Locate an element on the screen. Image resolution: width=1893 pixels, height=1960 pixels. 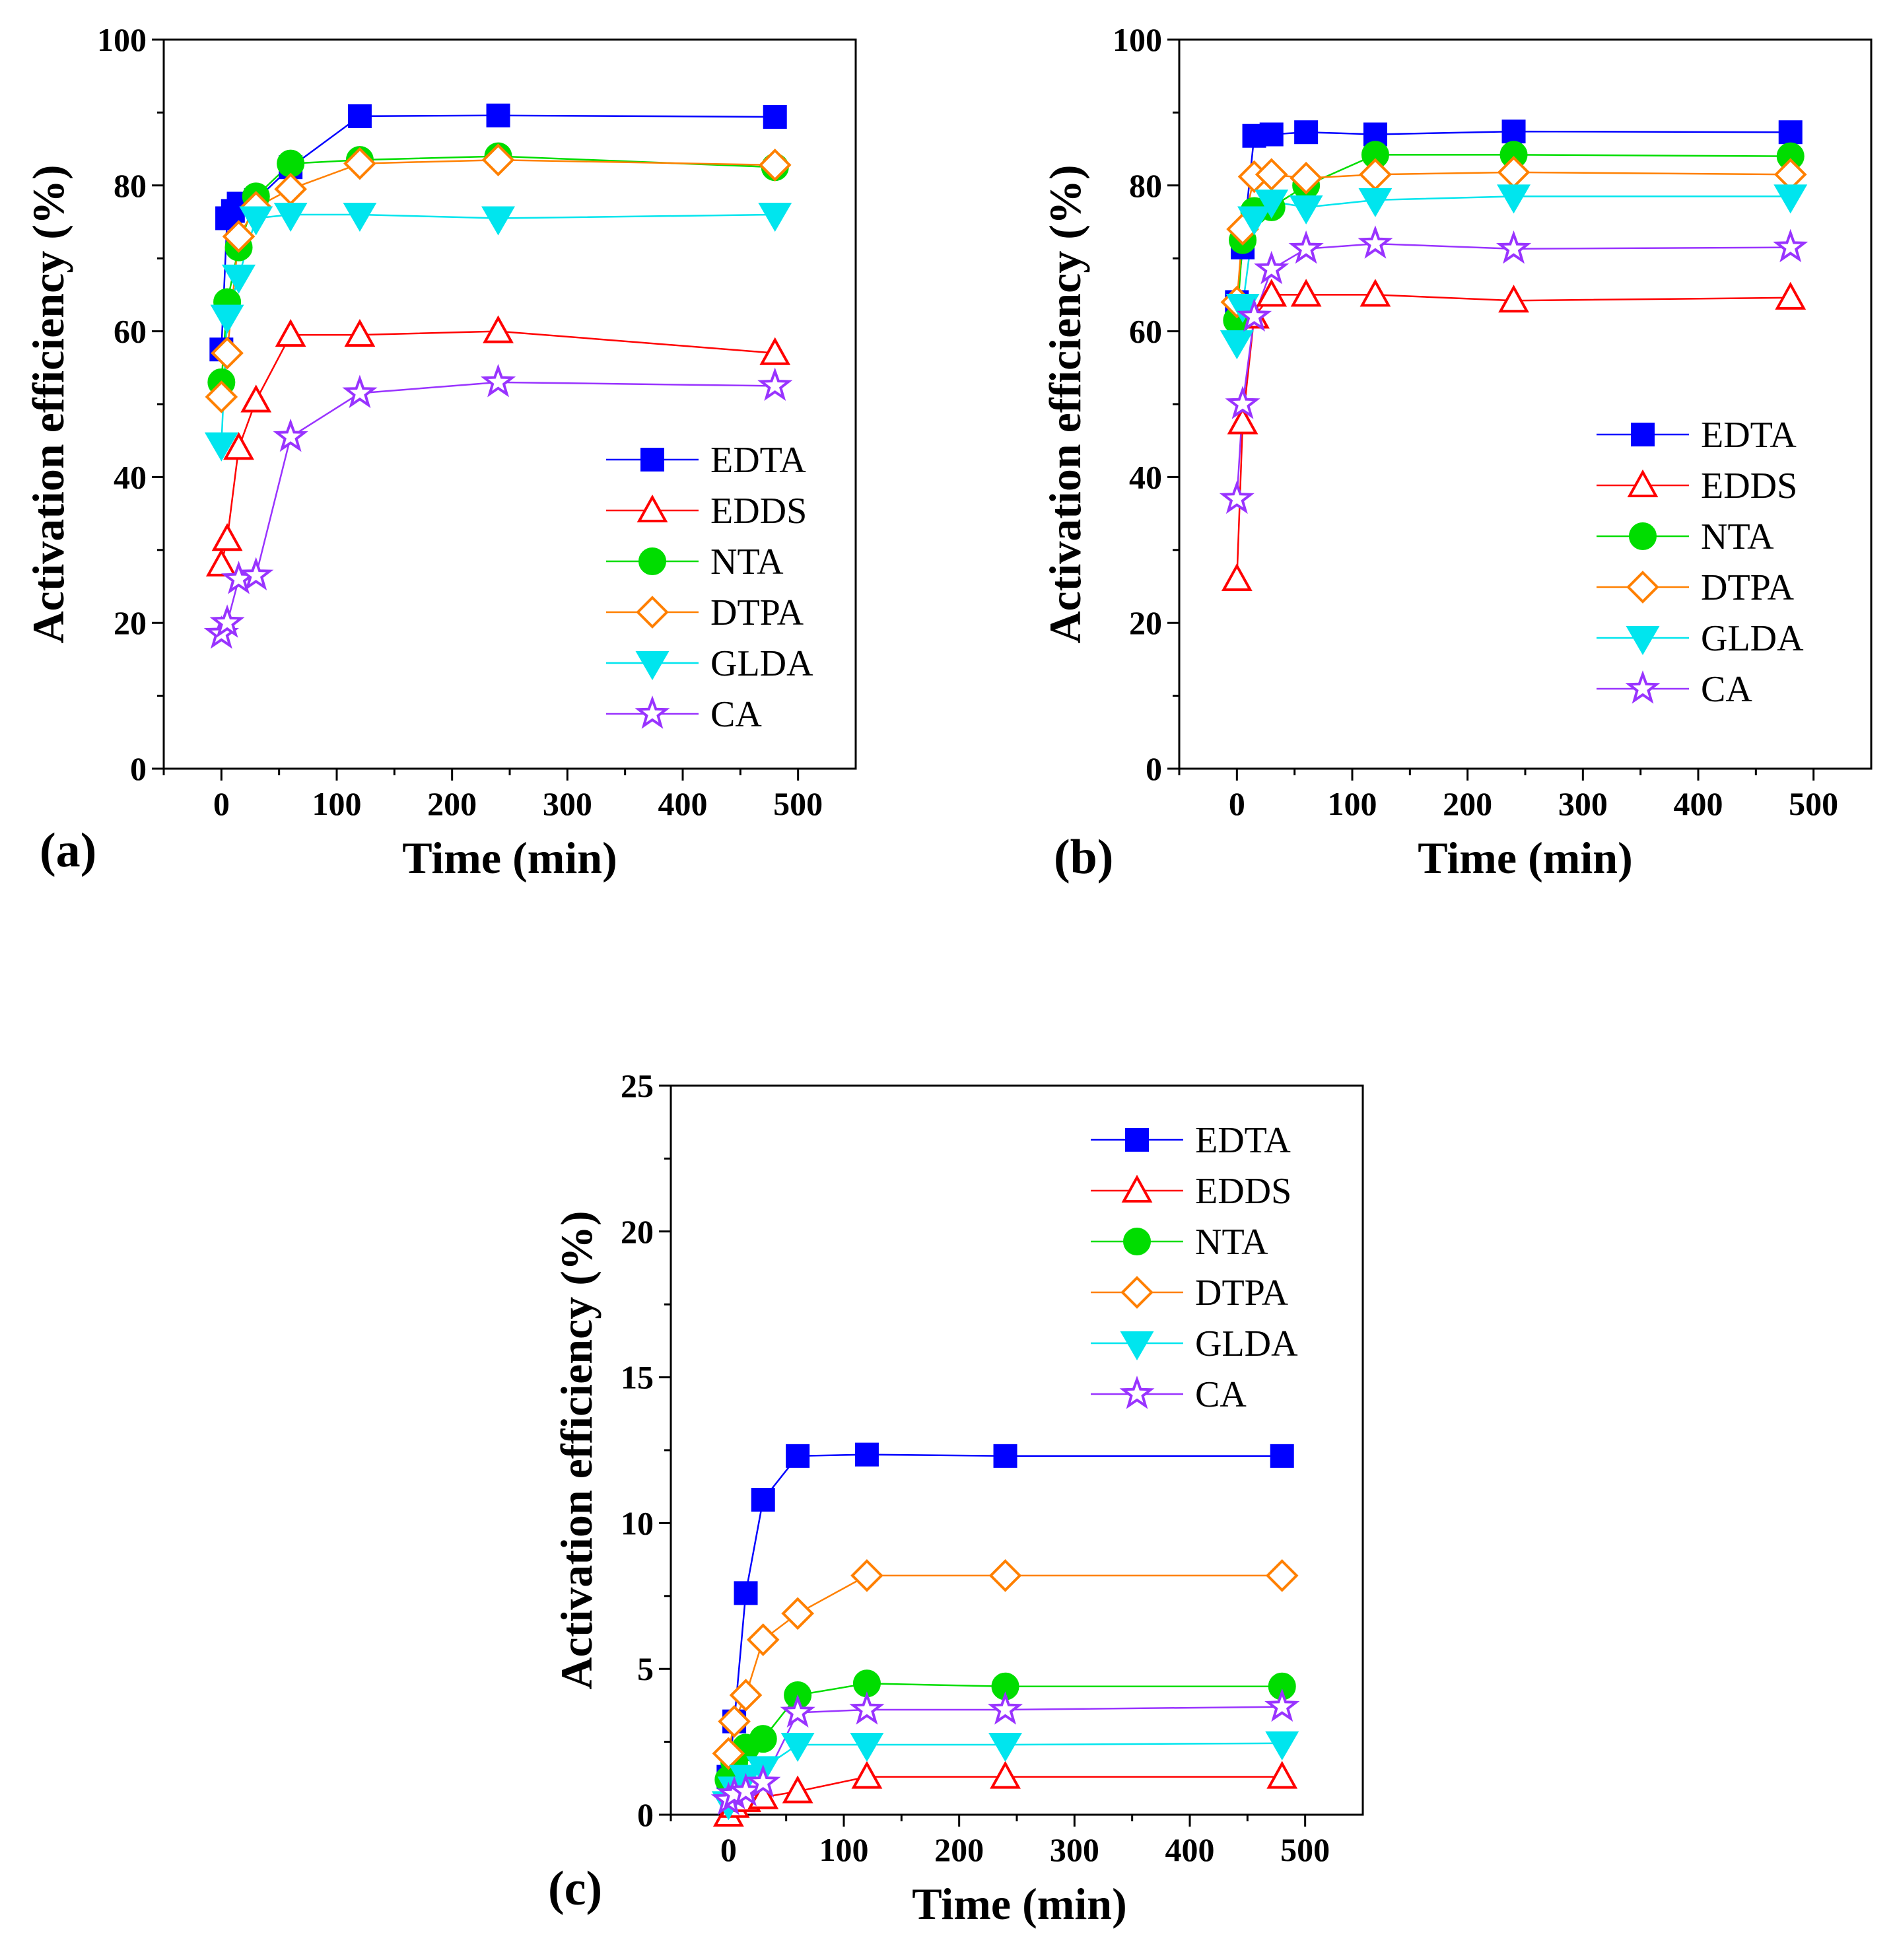
legend-marker-glda is located at coordinates (1643, 640).